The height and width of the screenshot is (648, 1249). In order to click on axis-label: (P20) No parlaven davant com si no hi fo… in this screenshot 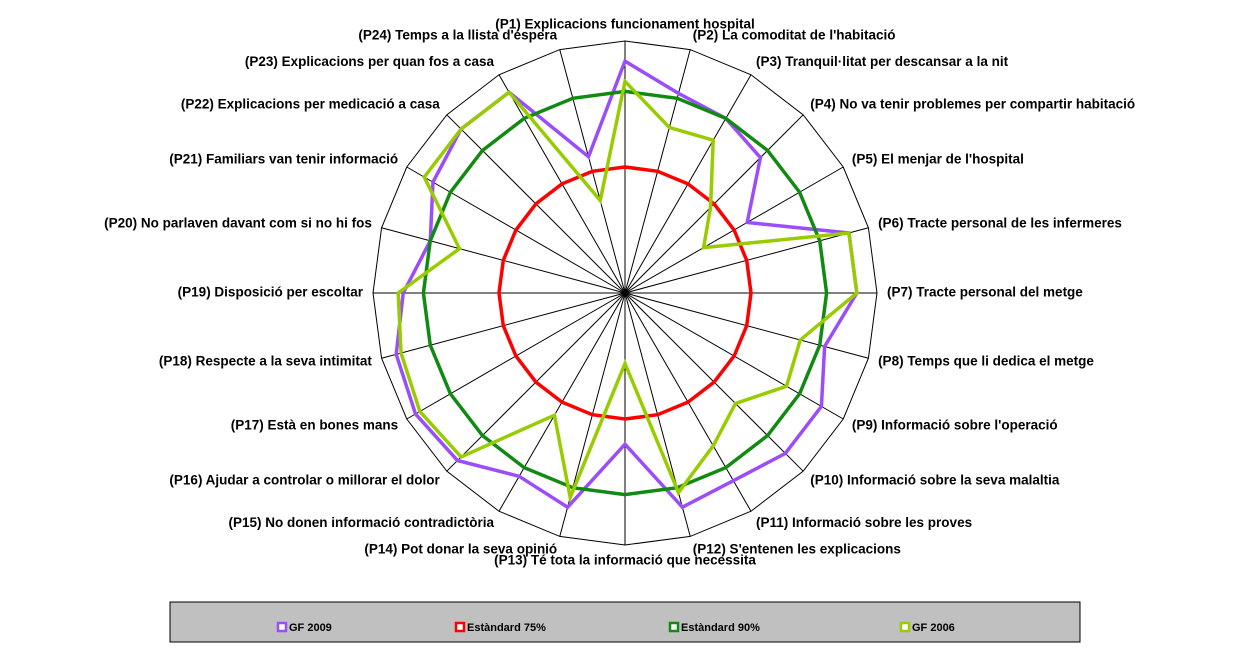, I will do `click(238, 223)`.